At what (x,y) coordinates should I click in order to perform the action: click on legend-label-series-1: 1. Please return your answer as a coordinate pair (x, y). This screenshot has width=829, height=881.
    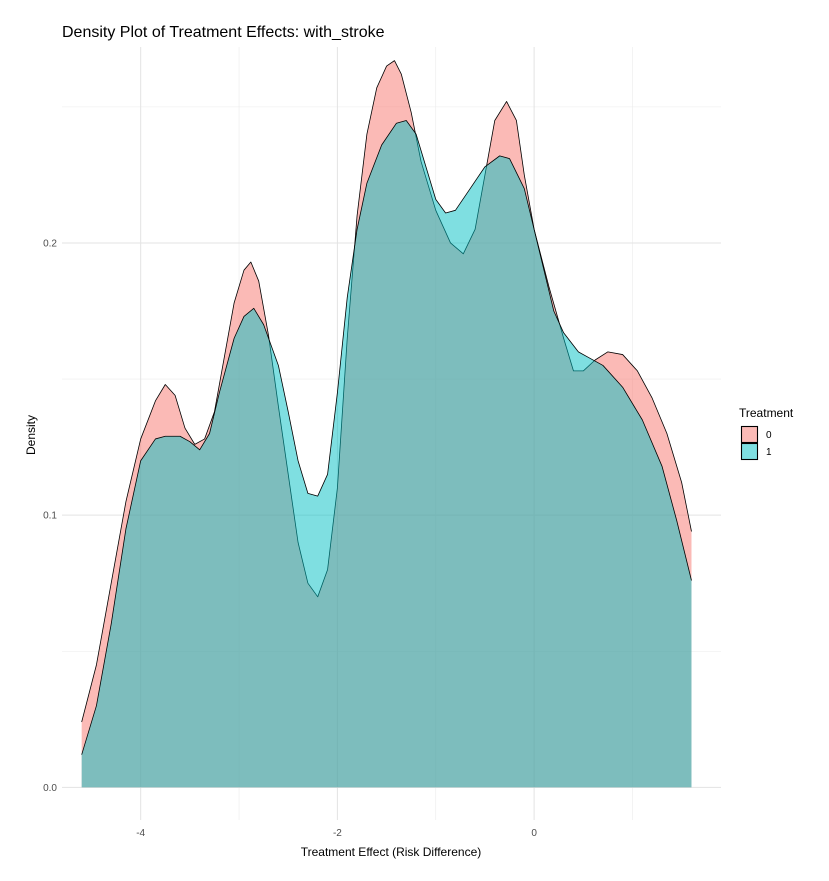
    Looking at the image, I should click on (769, 452).